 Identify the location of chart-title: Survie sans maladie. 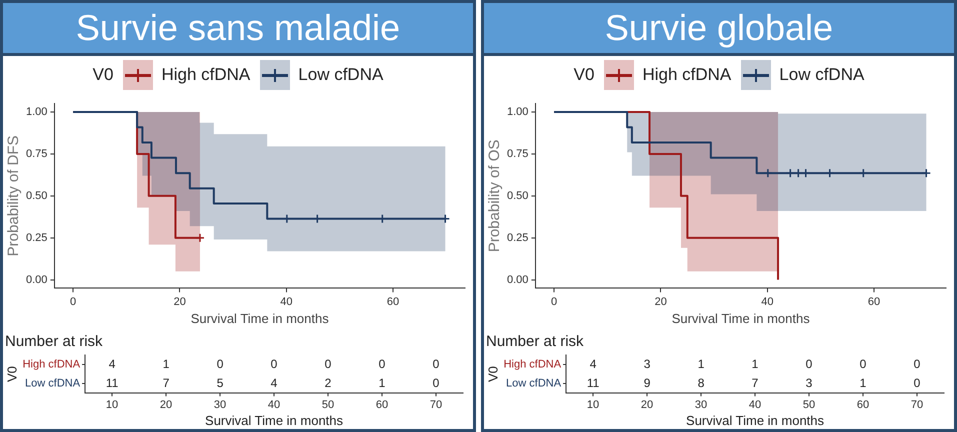
(238, 29).